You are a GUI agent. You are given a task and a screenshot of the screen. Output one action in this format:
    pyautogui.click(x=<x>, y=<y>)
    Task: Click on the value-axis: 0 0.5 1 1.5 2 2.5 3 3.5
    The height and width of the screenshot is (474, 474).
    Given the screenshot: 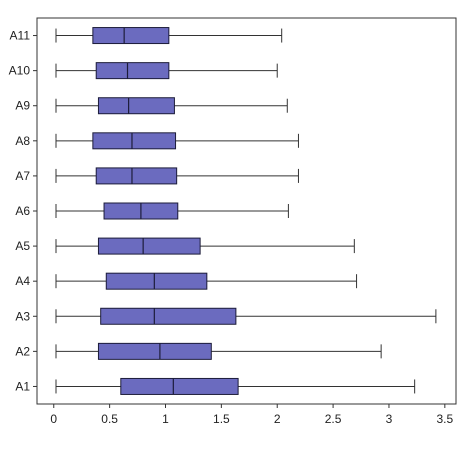 What is the action you would take?
    pyautogui.click(x=251, y=415)
    